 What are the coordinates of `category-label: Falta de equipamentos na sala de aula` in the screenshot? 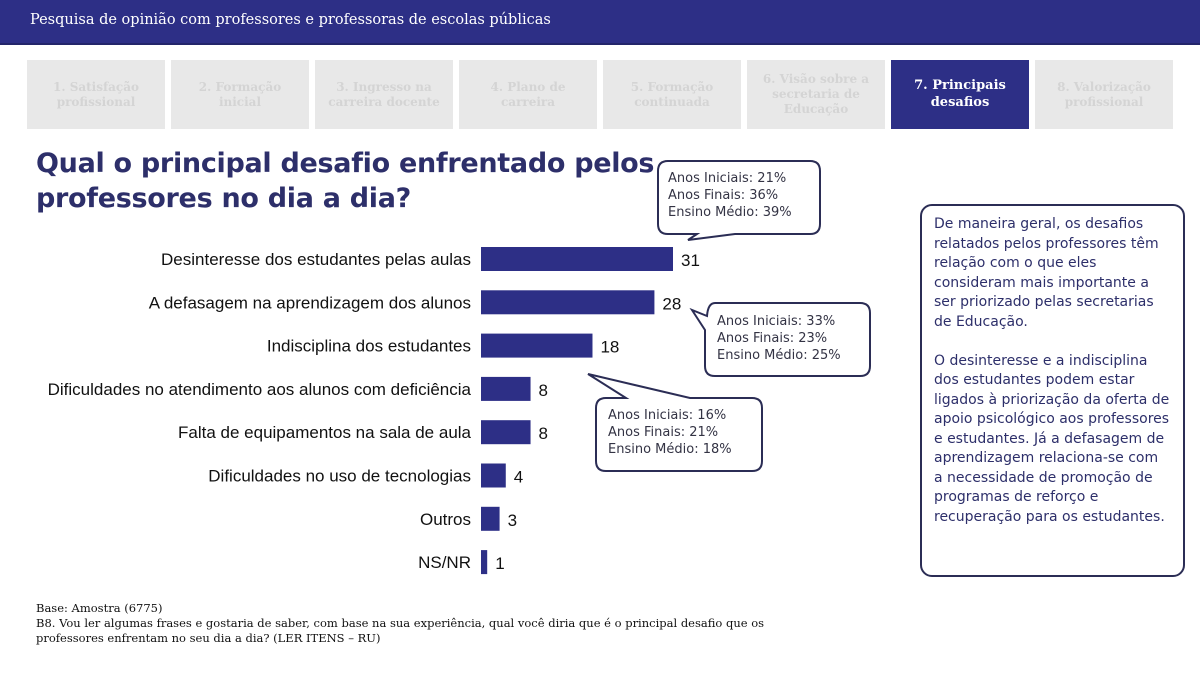 It's located at (325, 432).